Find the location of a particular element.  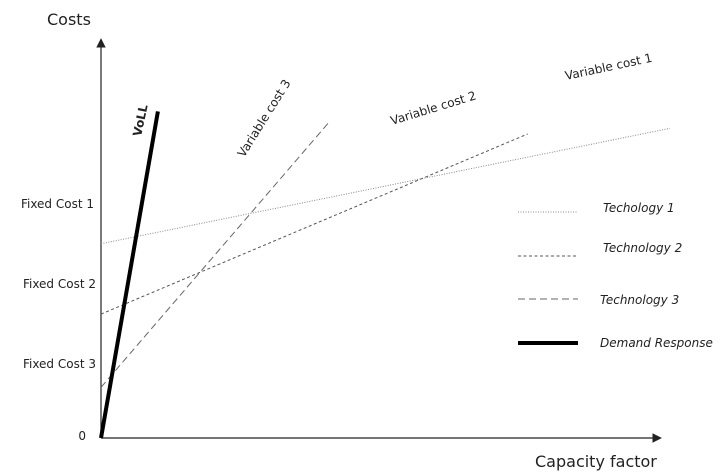

legend-label-demand-response: Demand Response is located at coordinates (656, 343).